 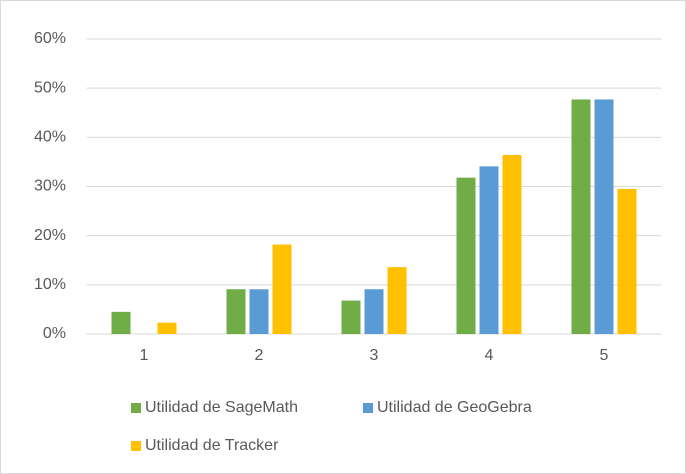 I want to click on x-tick-label: 1, so click(x=144, y=355).